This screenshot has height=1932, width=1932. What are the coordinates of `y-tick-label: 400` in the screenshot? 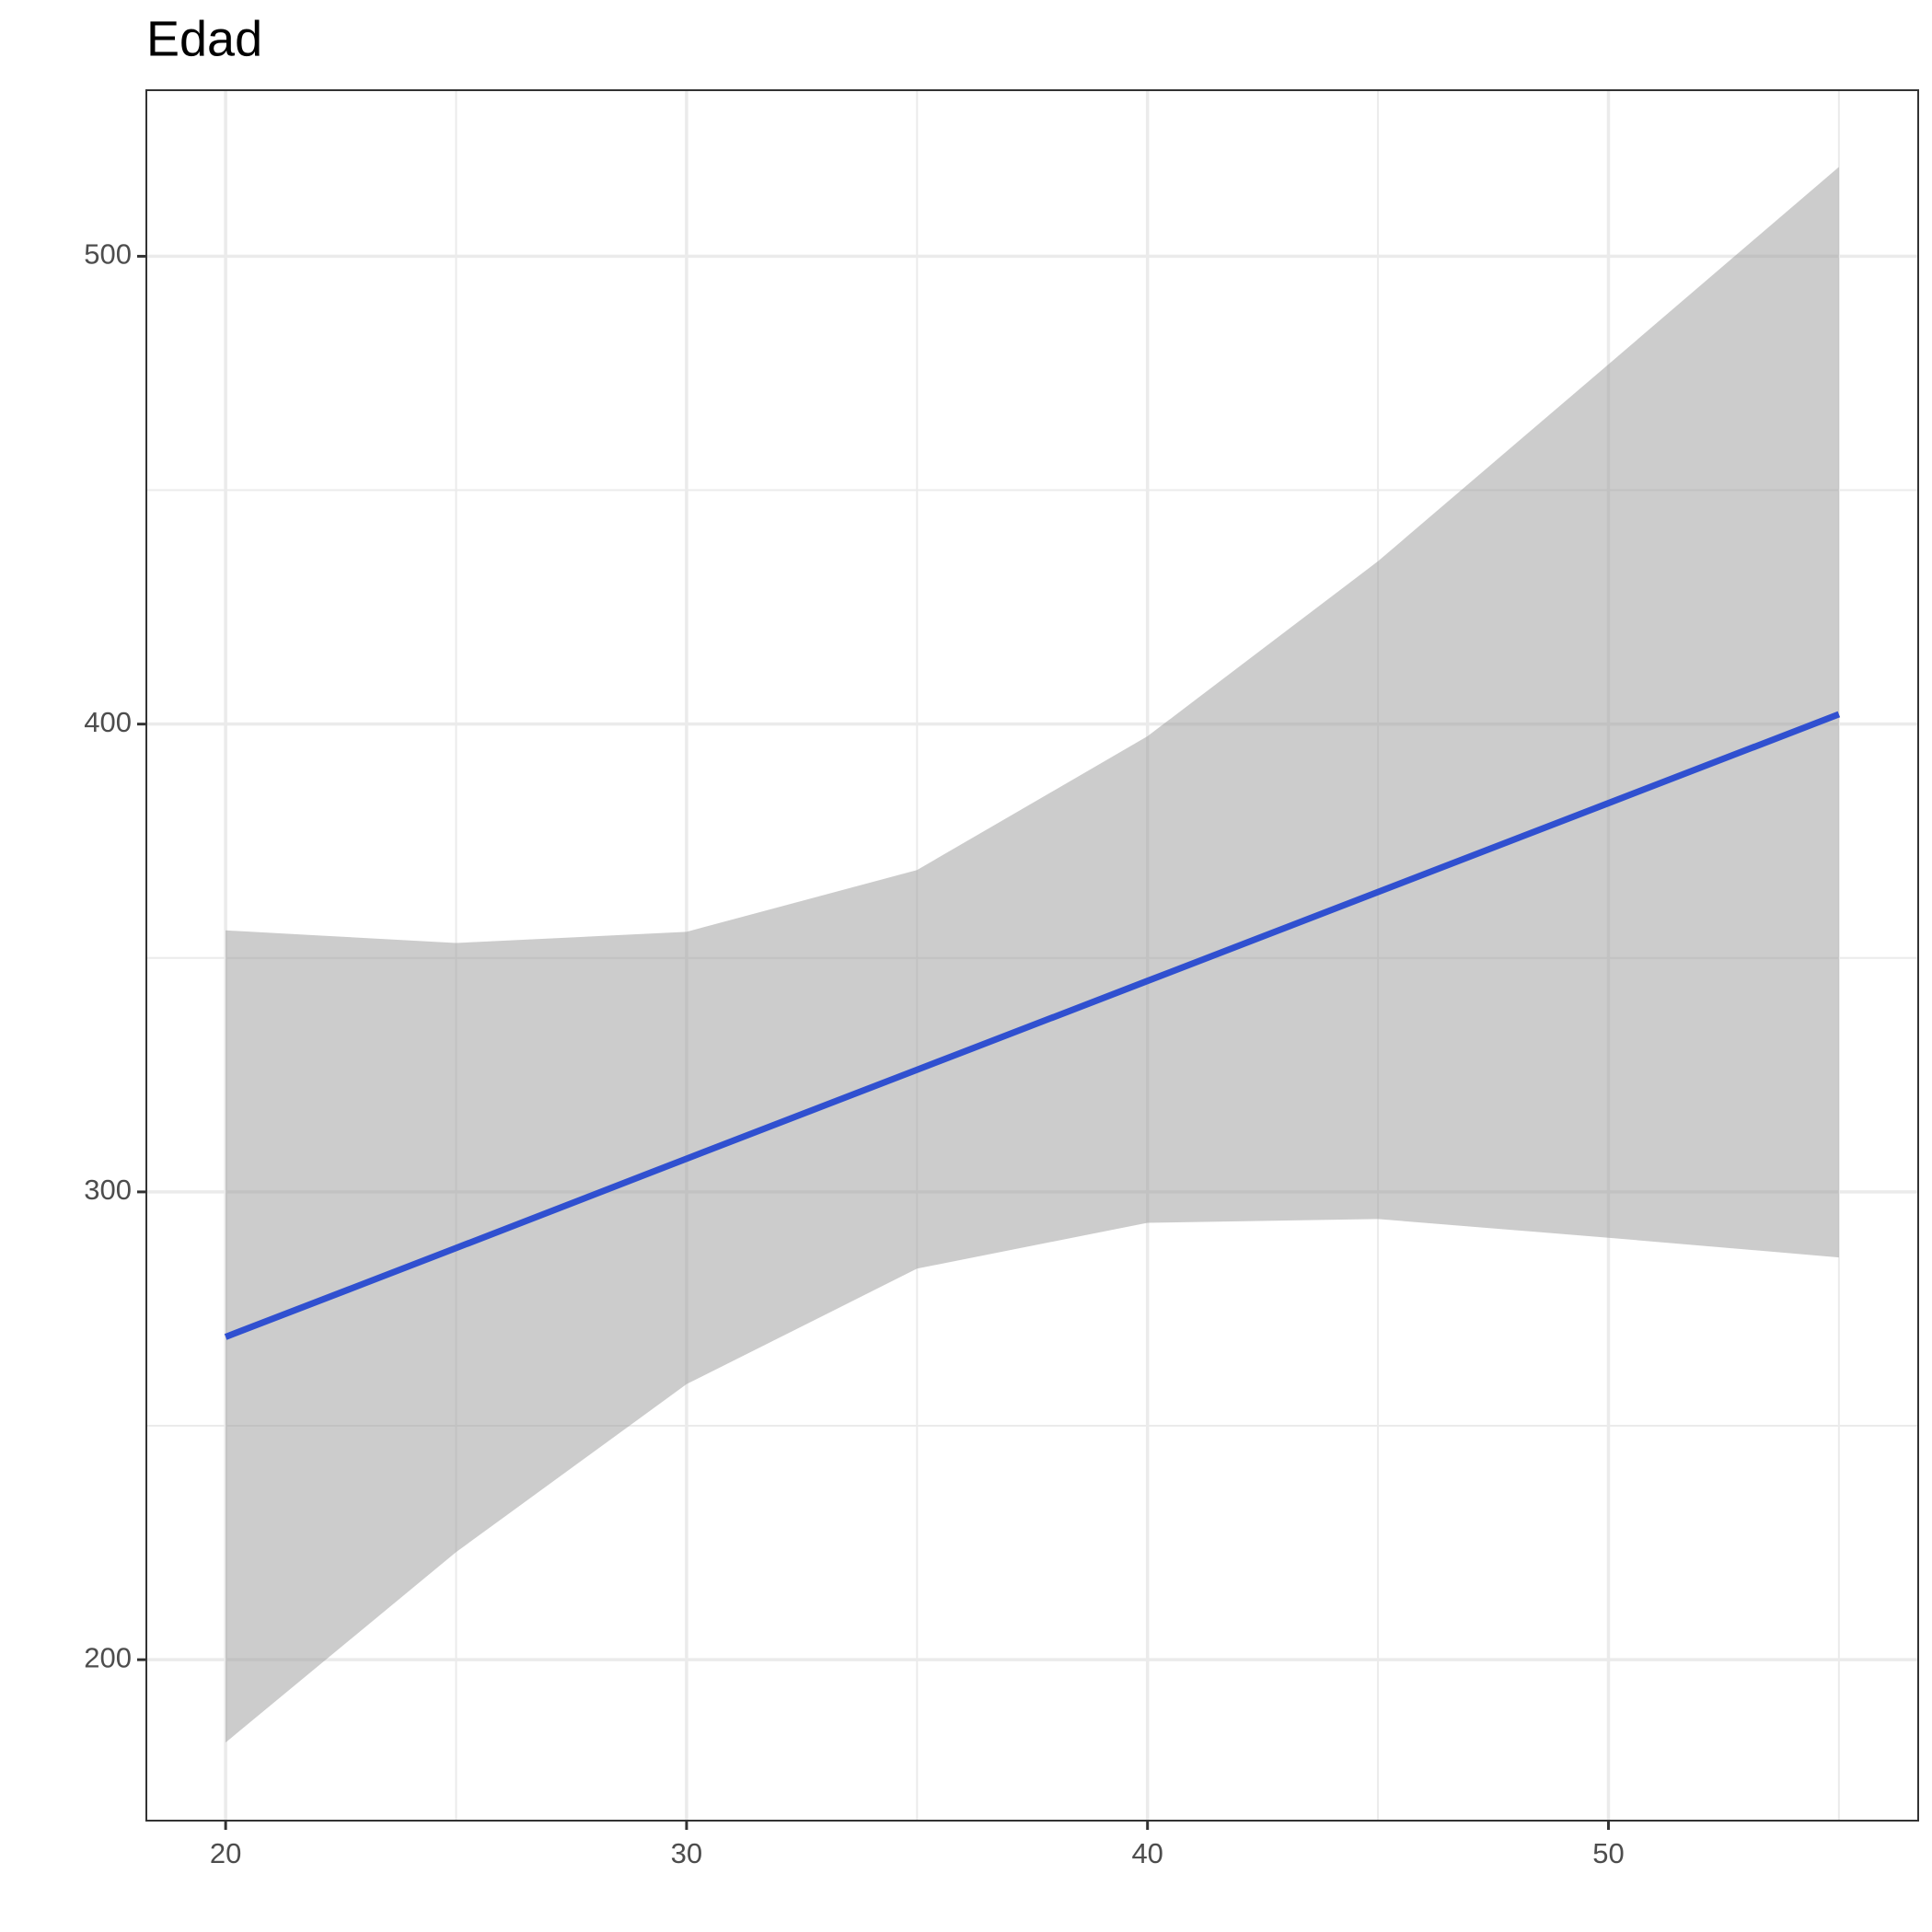 It's located at (108, 722).